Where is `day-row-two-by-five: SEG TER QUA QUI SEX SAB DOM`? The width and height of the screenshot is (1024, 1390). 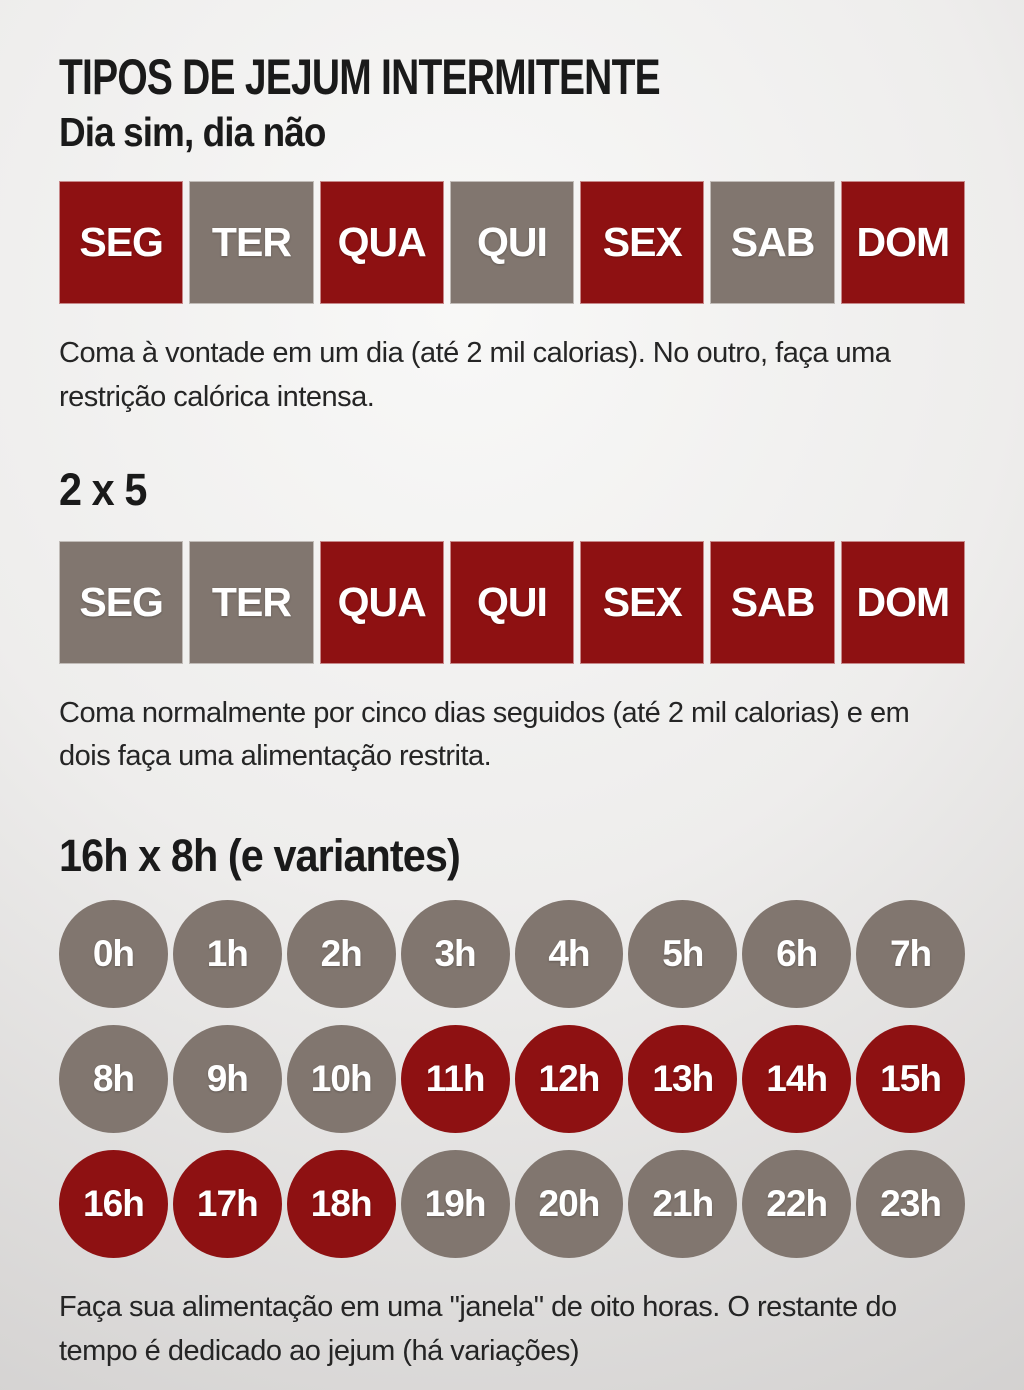
day-row-two-by-five: SEG TER QUA QUI SEX SAB DOM is located at coordinates (512, 602).